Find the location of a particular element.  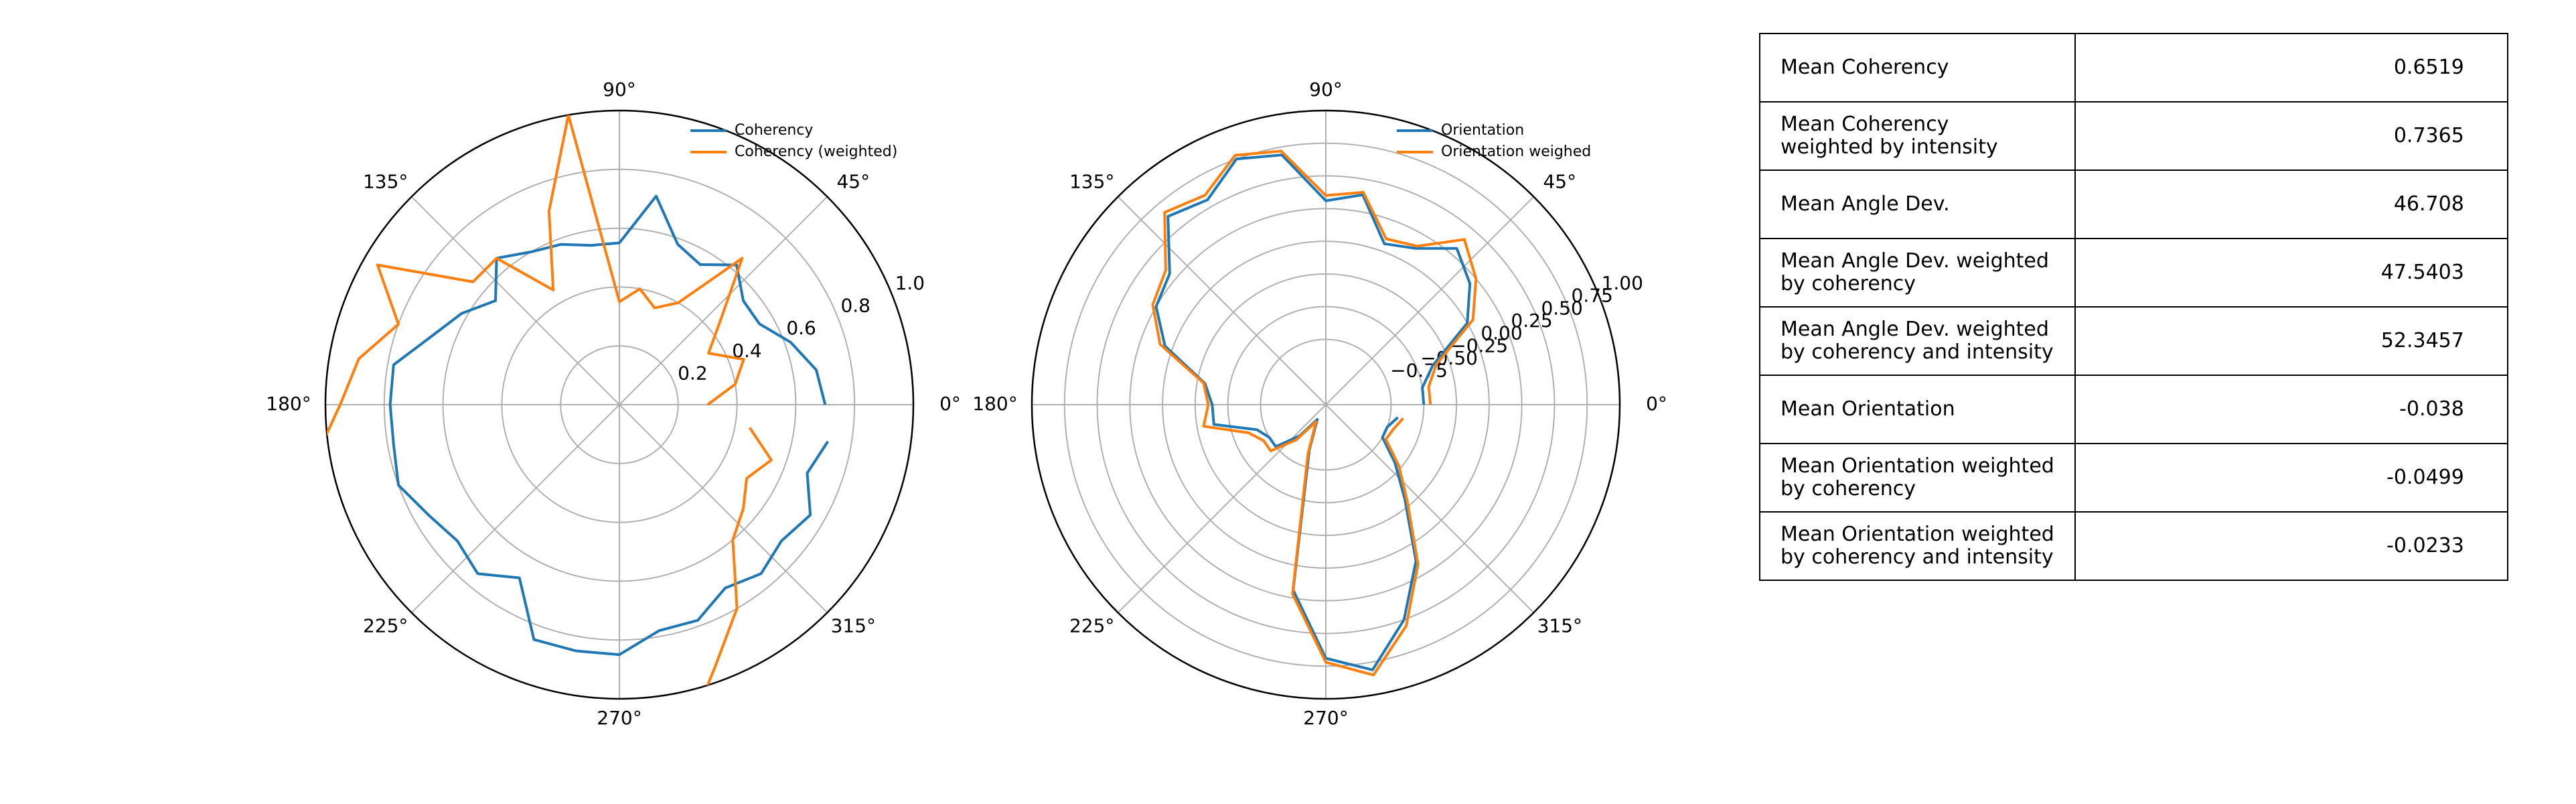

radial-tick-label: 0.75 is located at coordinates (1593, 296).